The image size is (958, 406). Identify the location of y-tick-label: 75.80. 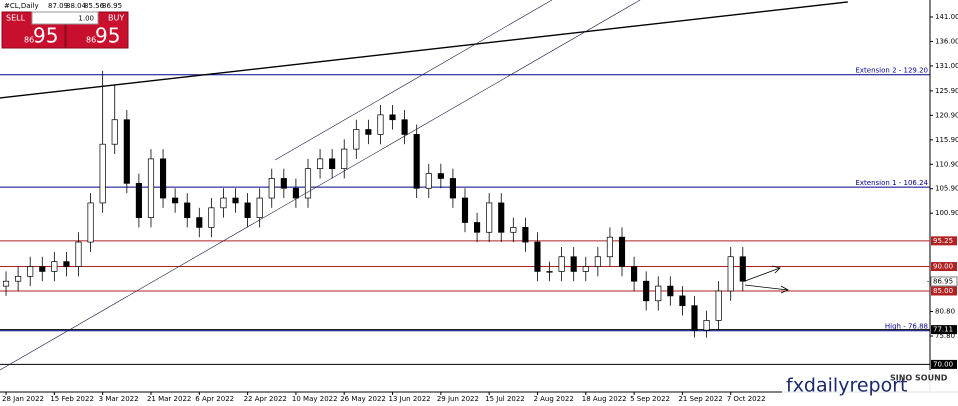
(945, 336).